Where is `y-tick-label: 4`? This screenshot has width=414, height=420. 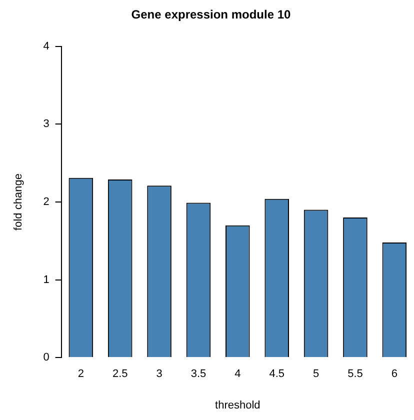 y-tick-label: 4 is located at coordinates (46, 46).